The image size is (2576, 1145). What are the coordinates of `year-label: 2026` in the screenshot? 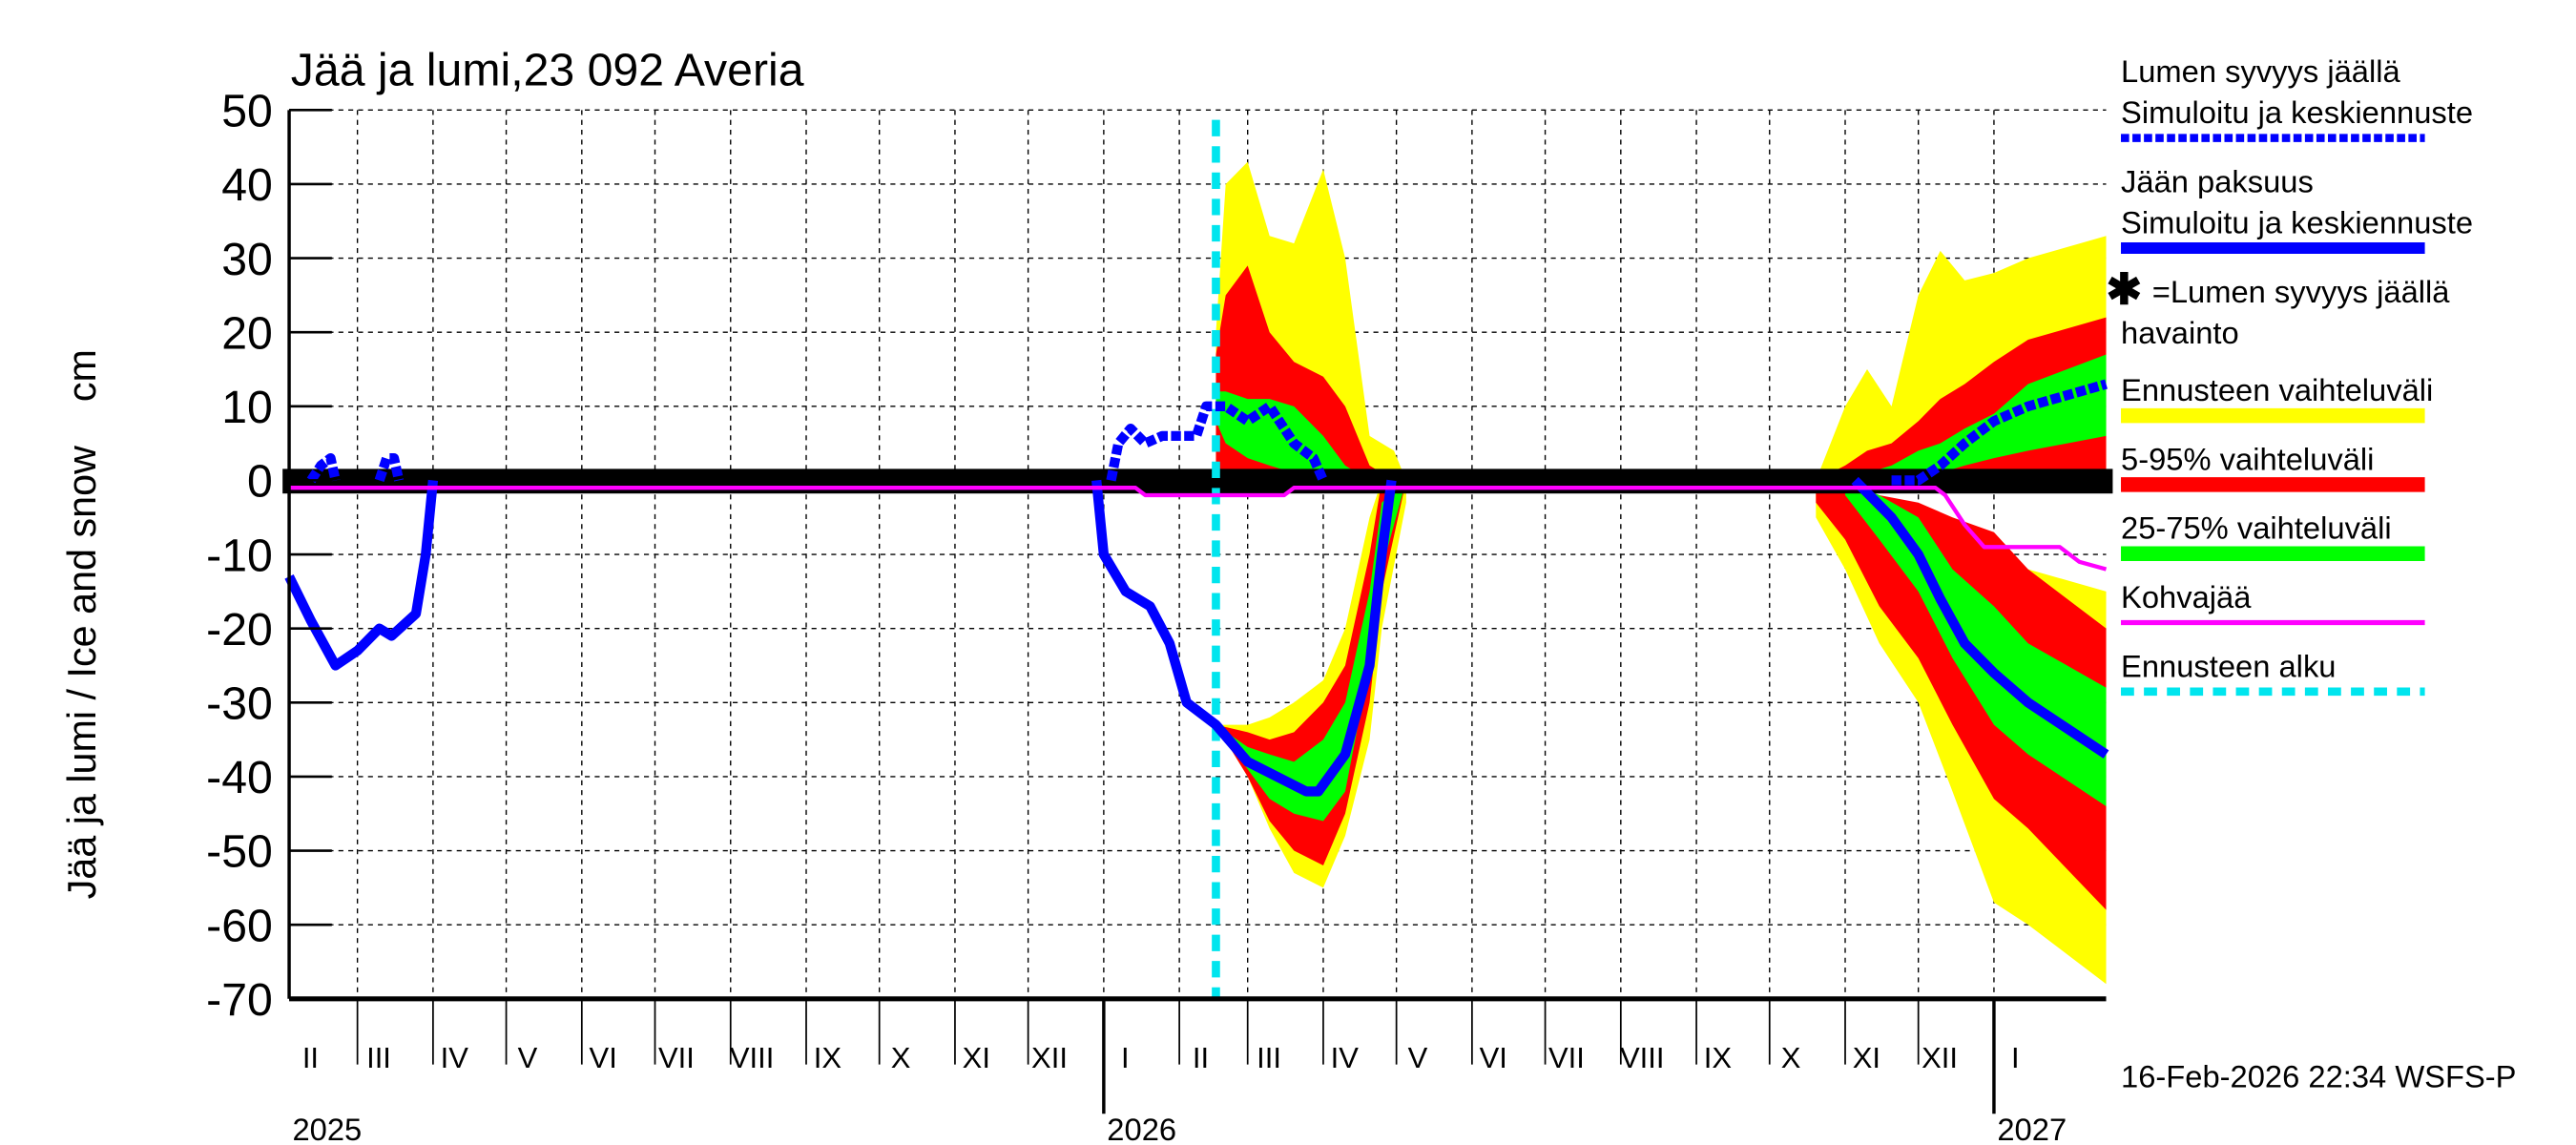 It's located at (1141, 1129).